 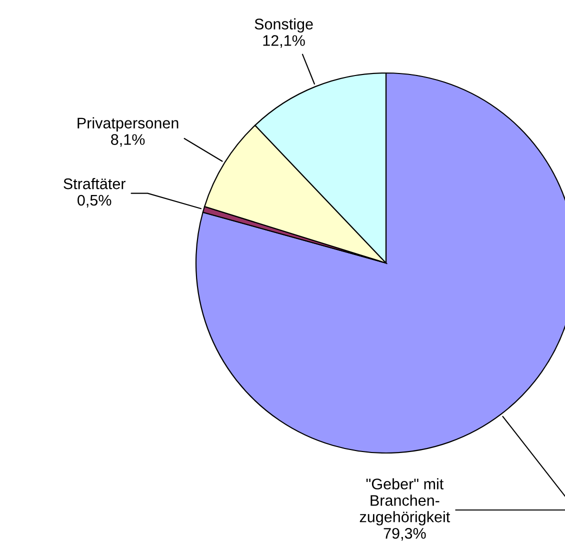 I want to click on data-label: 0,5%, so click(x=95, y=201).